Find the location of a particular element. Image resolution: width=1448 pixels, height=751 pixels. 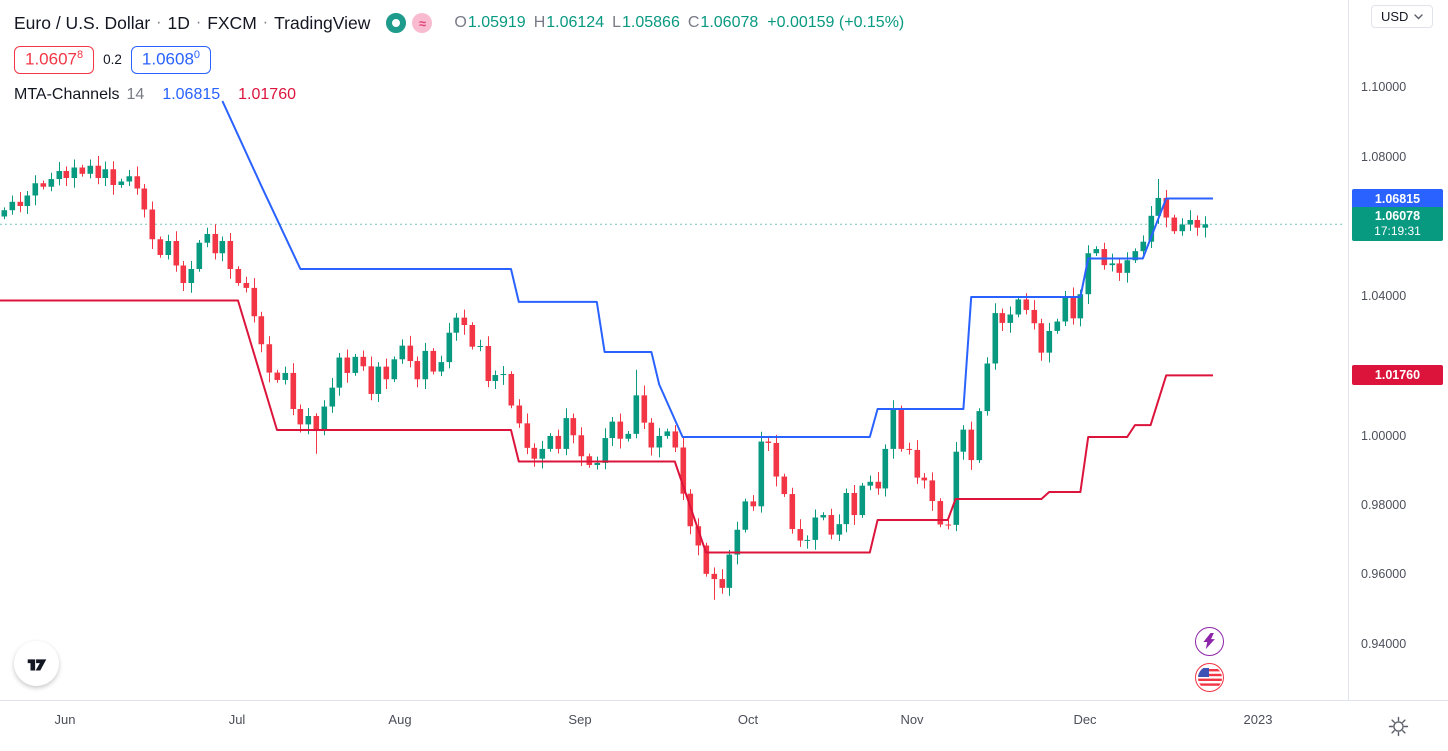

symbol-title: Euro / U.S. Dollar is located at coordinates (82, 22).